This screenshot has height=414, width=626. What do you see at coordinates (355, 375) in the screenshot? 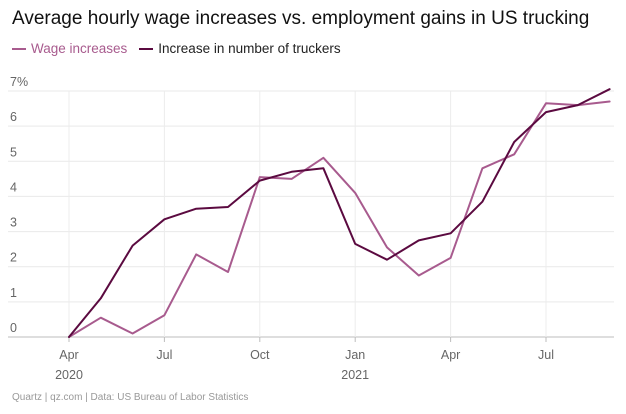
I see `x-year-label: 2021` at bounding box center [355, 375].